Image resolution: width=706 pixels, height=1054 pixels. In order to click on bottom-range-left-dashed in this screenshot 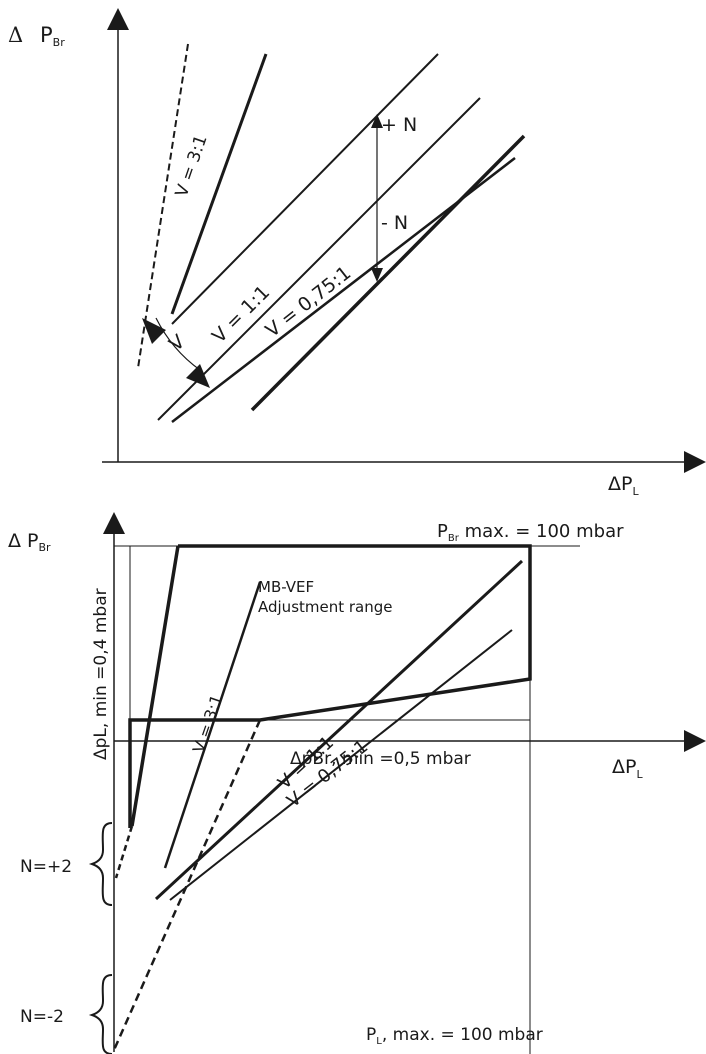, I will do `click(124, 852)`.